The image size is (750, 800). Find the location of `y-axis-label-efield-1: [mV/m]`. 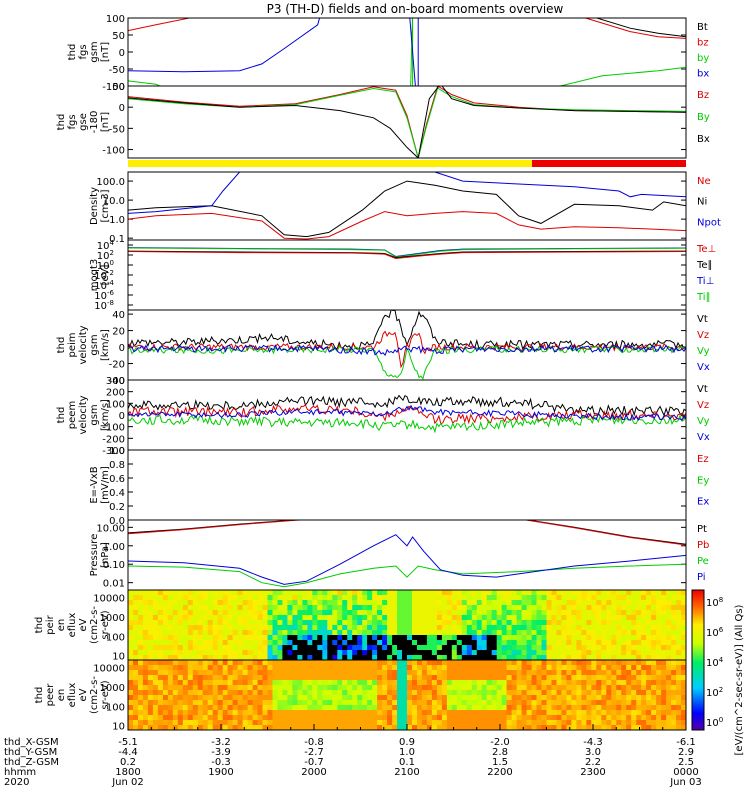

y-axis-label-efield-1: [mV/m] is located at coordinates (105, 485).